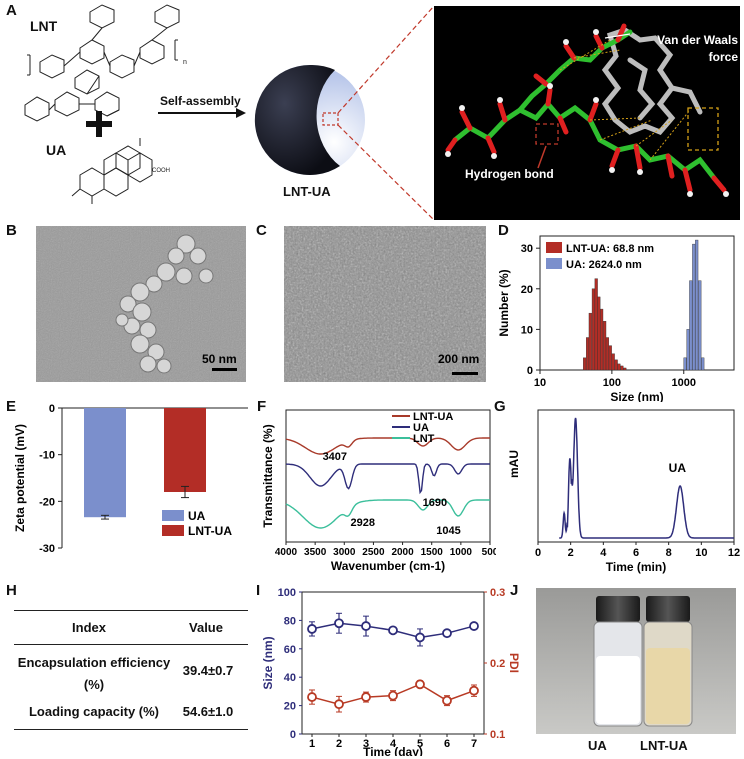 Image resolution: width=744 pixels, height=759 pixels. What do you see at coordinates (514, 663) in the screenshot?
I see `y-axis-label-right: PDI` at bounding box center [514, 663].